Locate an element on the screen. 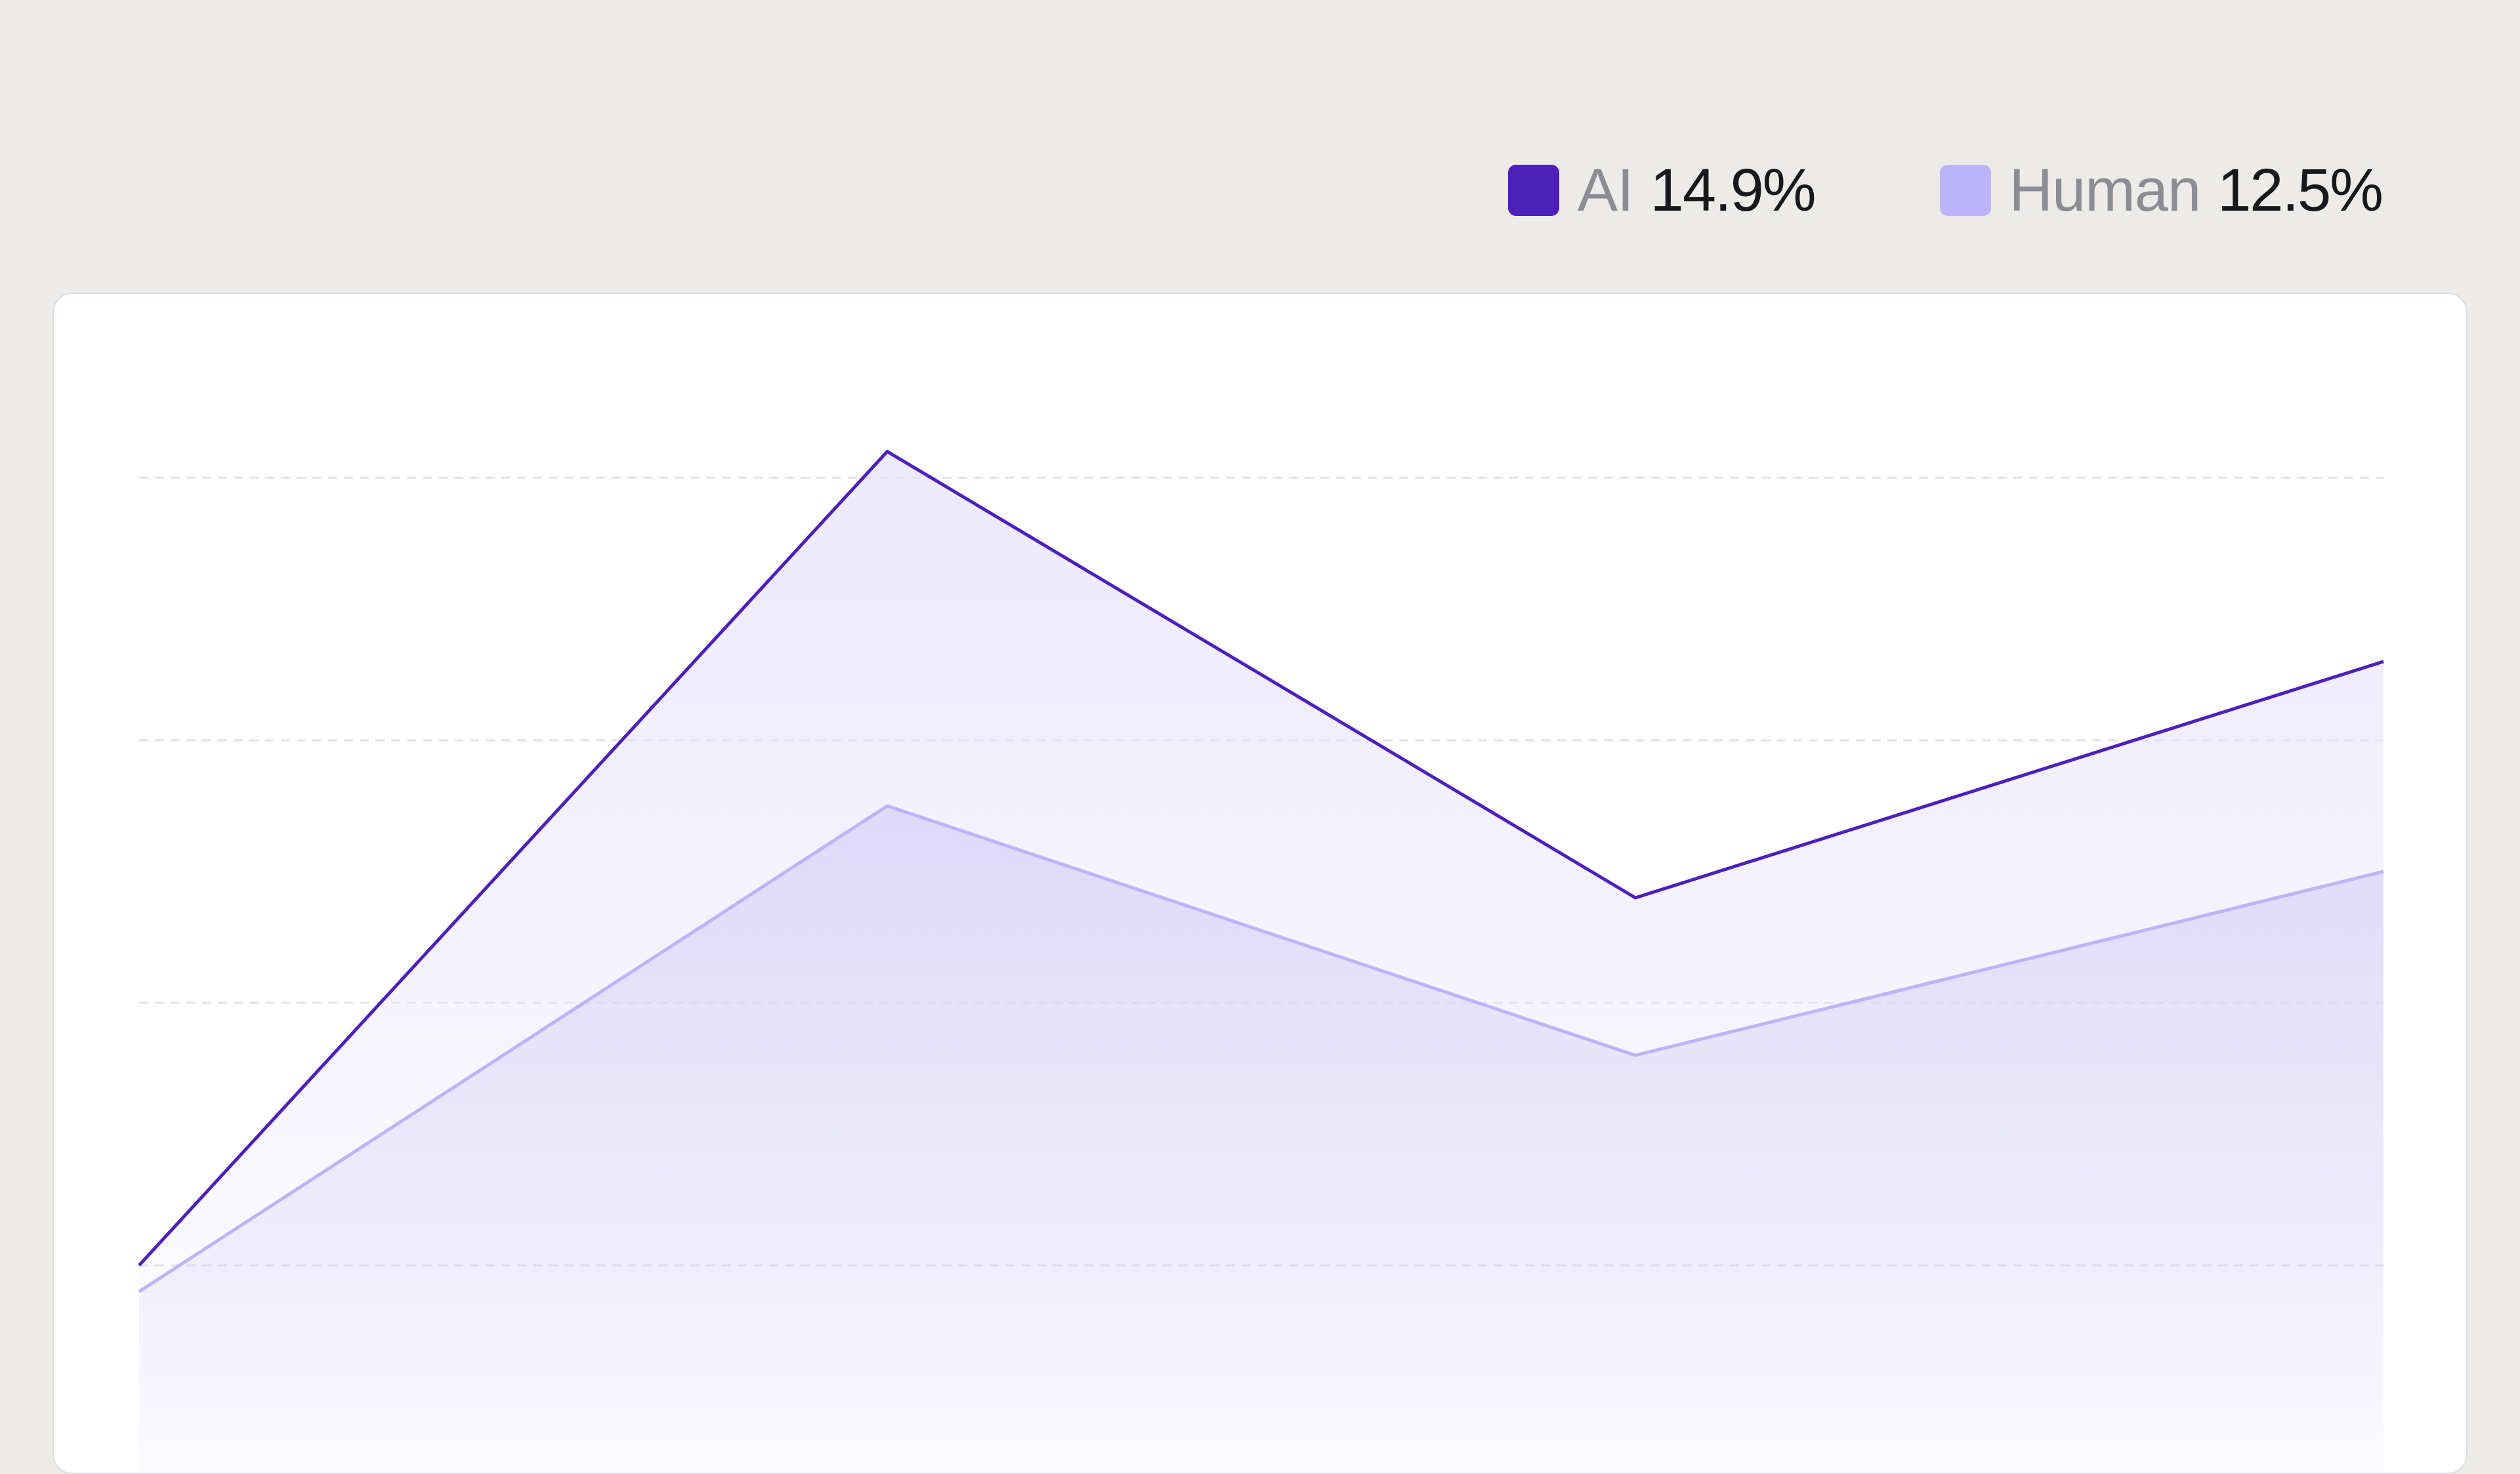 Image resolution: width=2520 pixels, height=1474 pixels. legend-item-human: Human 12.5% is located at coordinates (2161, 190).